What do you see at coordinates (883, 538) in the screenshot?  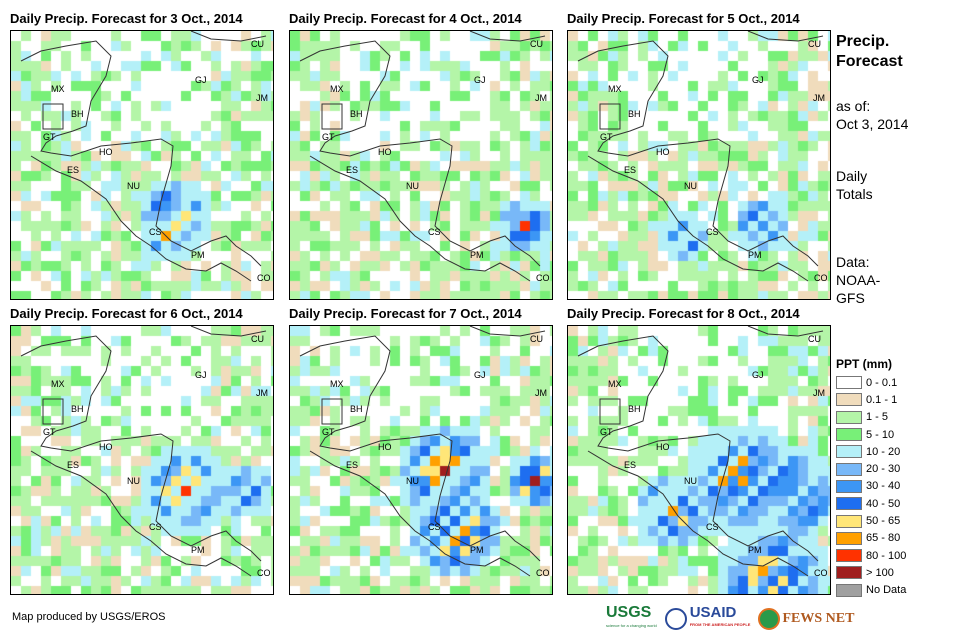 I see `legend-label: 65 - 80` at bounding box center [883, 538].